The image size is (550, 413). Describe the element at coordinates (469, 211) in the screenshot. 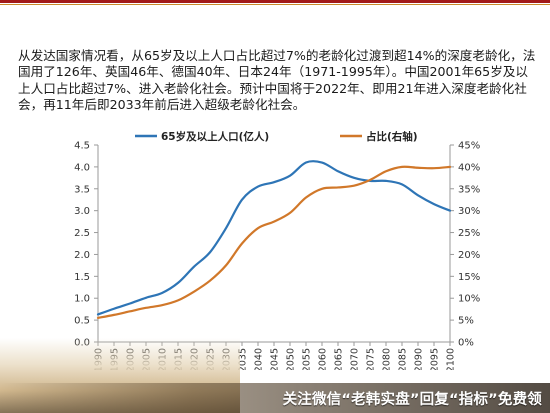

I see `right-y-tick-label: 30%` at that location.